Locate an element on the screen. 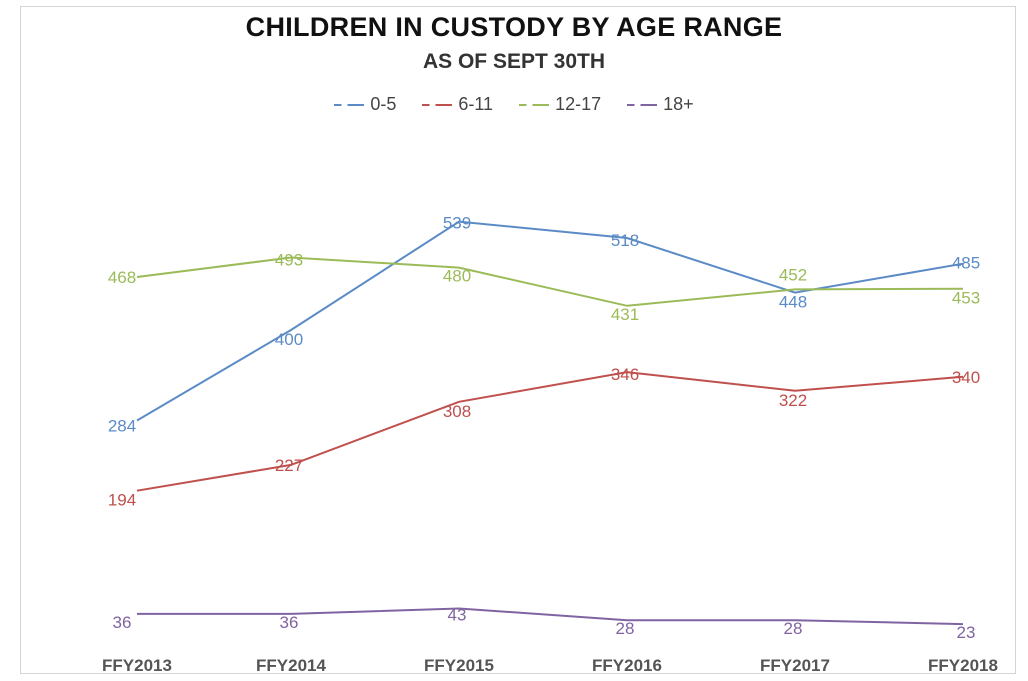  legend-item-12-17: 12-17 is located at coordinates (560, 104).